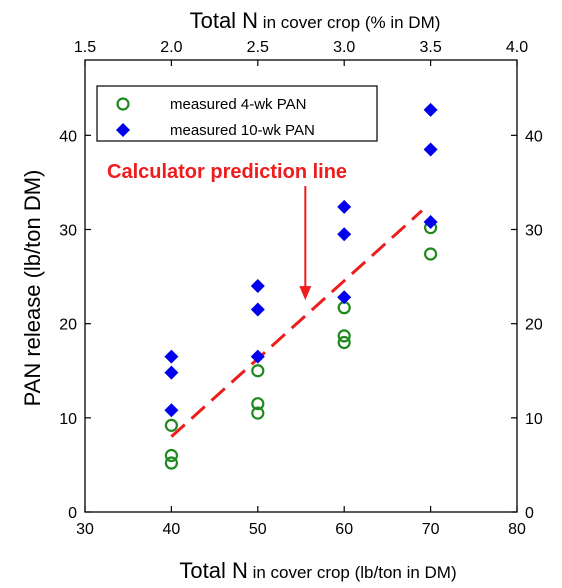 Image resolution: width=562 pixels, height=588 pixels. Describe the element at coordinates (352, 572) in the screenshot. I see `bottom-axis-title-rest: in cover crop (lb/ton in DM)` at that location.